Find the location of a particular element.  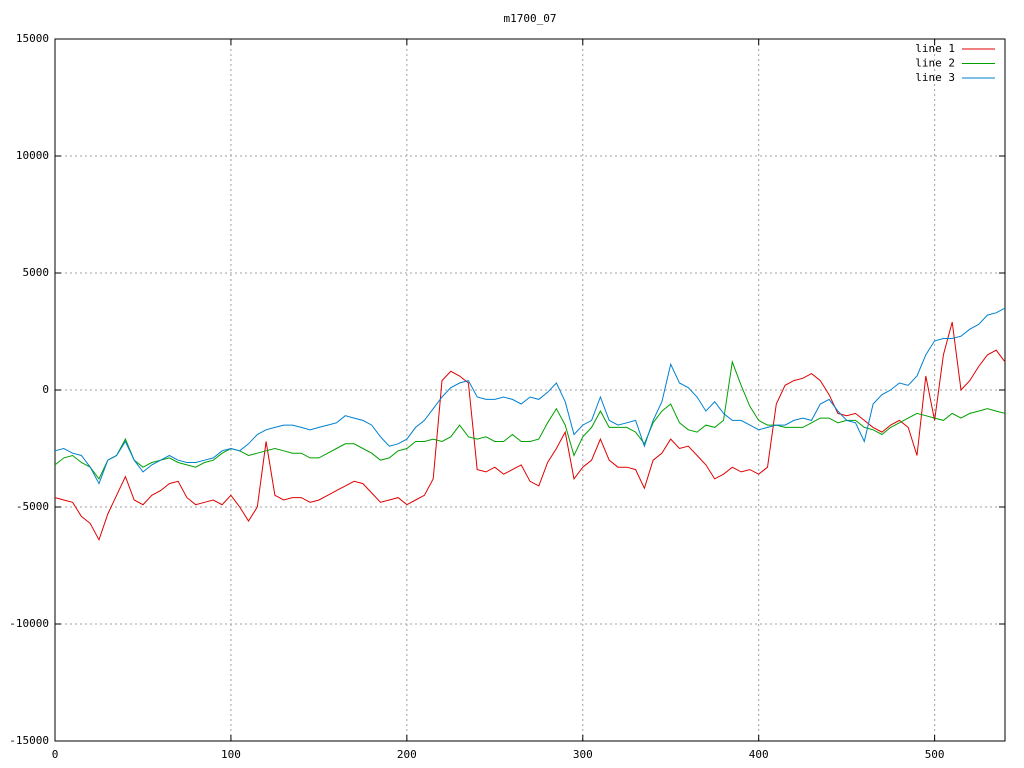

x-tick-label: 200 is located at coordinates (407, 754).